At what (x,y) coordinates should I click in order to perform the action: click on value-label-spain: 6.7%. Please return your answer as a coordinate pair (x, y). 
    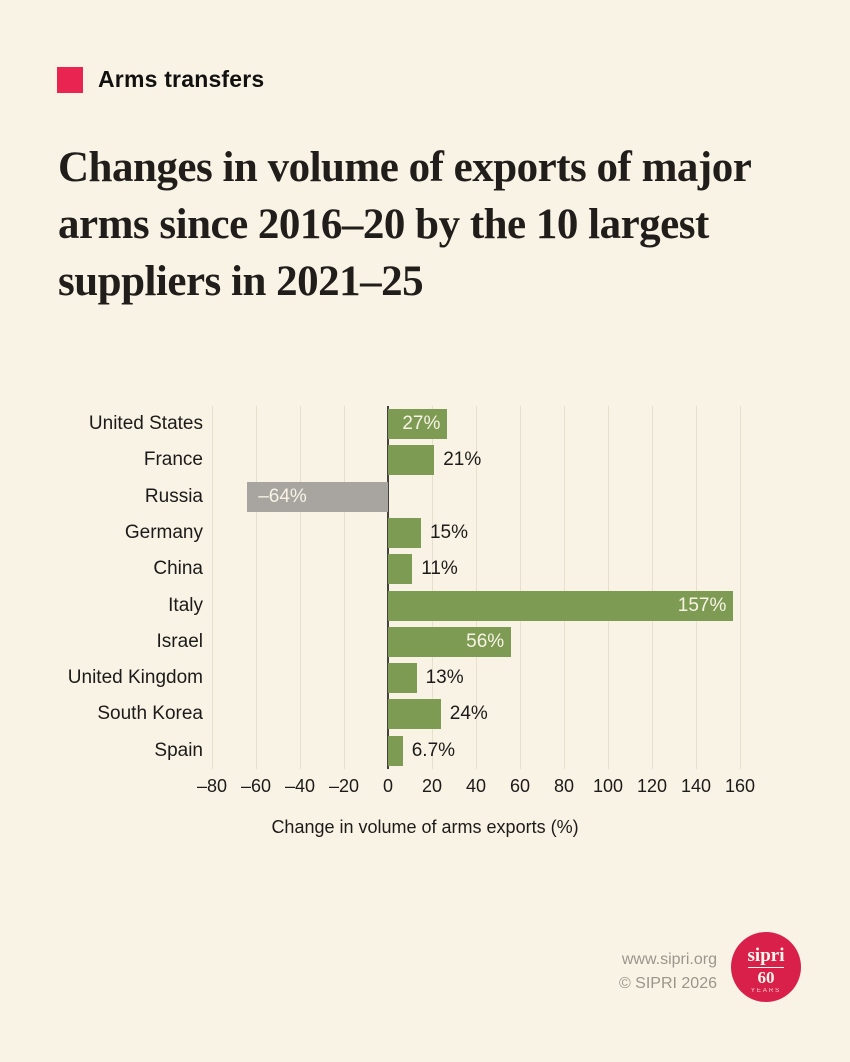
    Looking at the image, I should click on (433, 750).